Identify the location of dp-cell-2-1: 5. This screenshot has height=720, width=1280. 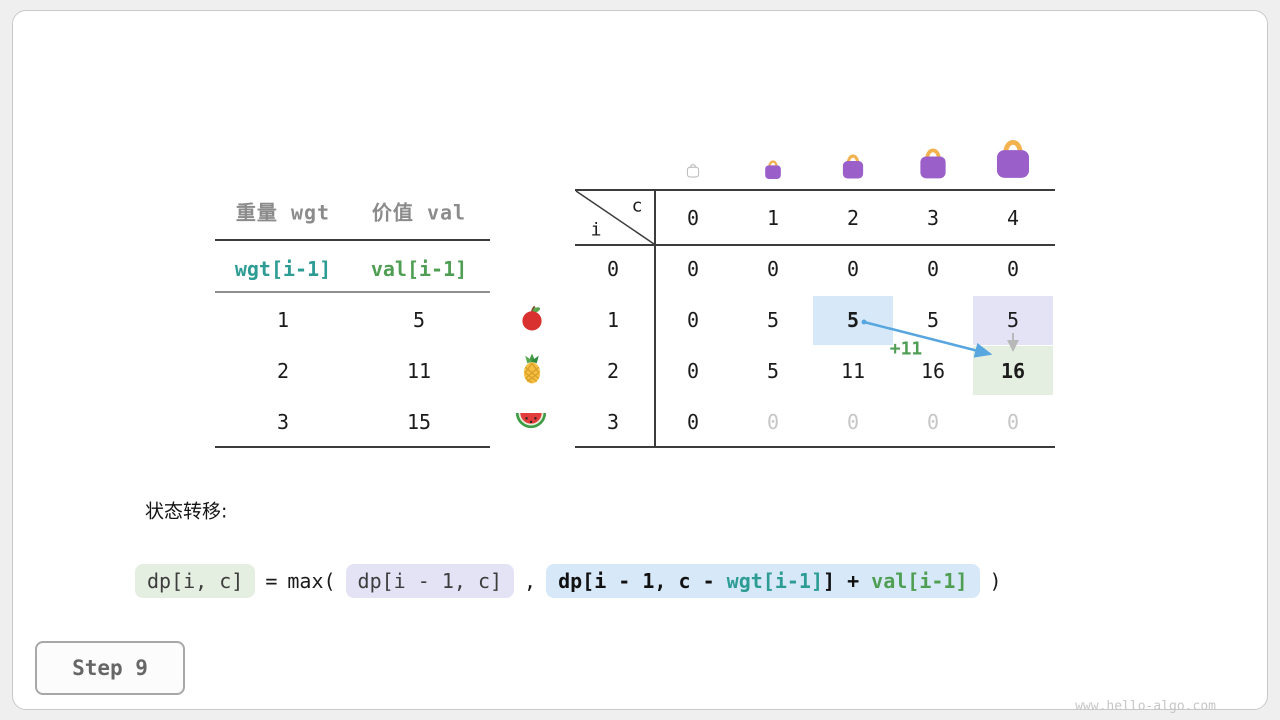
(773, 371).